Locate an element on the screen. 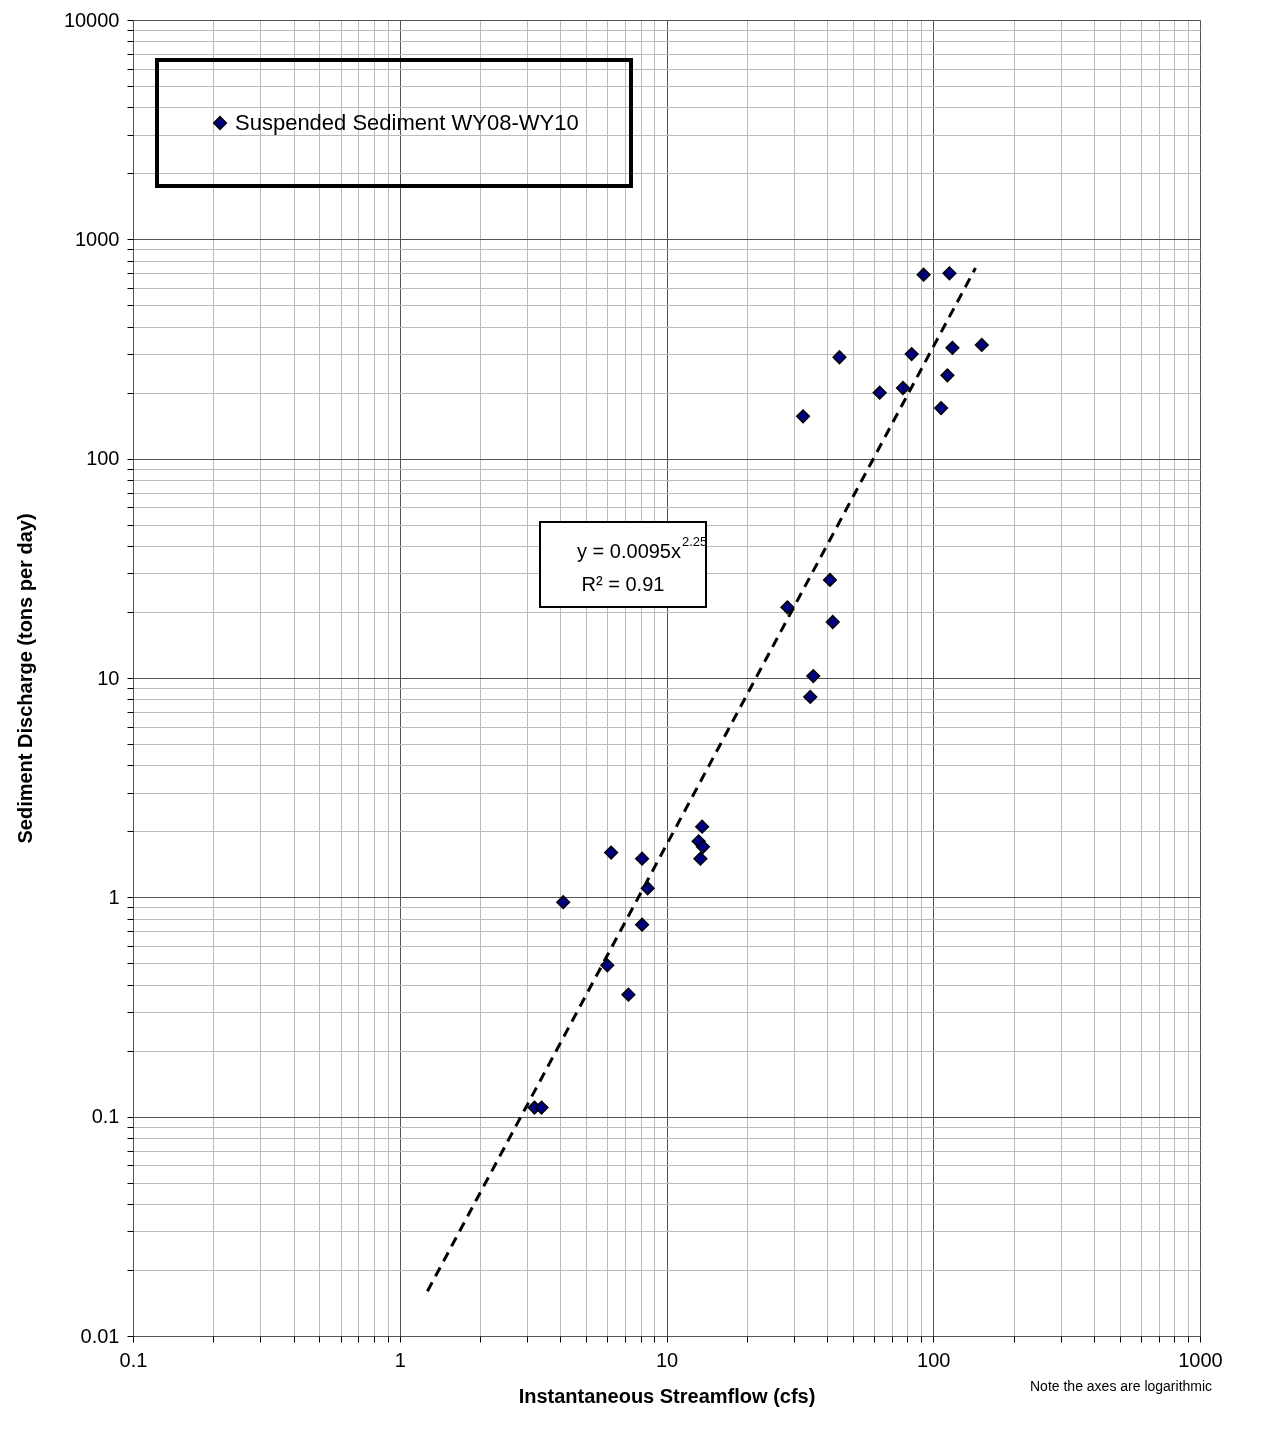  y-tick-label: 10 is located at coordinates (108, 677).